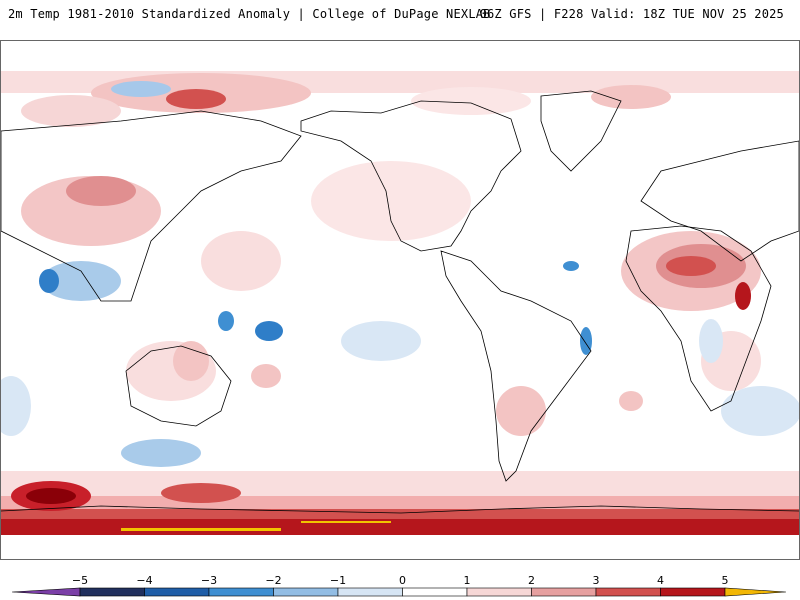 The image size is (800, 600). What do you see at coordinates (467, 580) in the screenshot?
I see `colorbar-tick-label: 1` at bounding box center [467, 580].